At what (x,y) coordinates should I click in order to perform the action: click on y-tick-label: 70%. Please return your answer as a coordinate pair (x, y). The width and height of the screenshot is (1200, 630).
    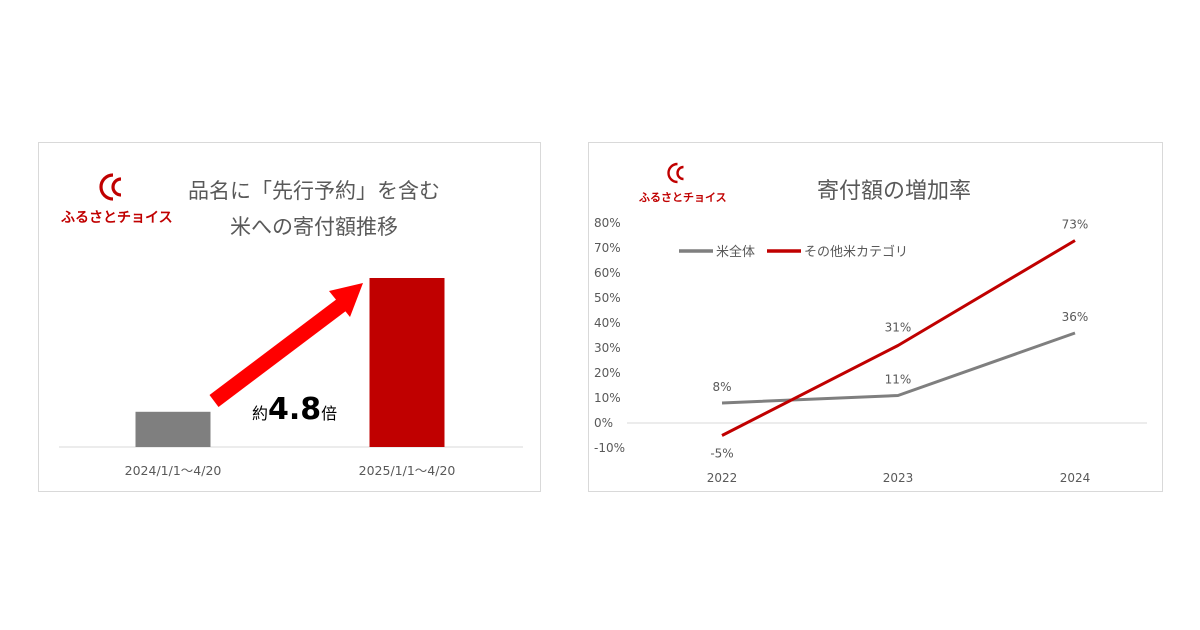
    Looking at the image, I should click on (607, 248).